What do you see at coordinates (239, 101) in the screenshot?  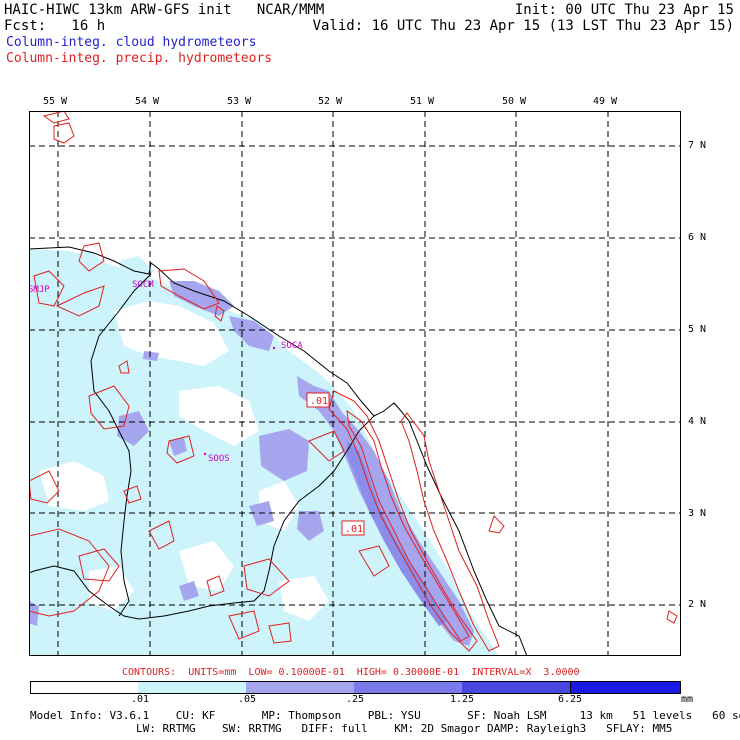 I see `lon-label: 53 W` at bounding box center [239, 101].